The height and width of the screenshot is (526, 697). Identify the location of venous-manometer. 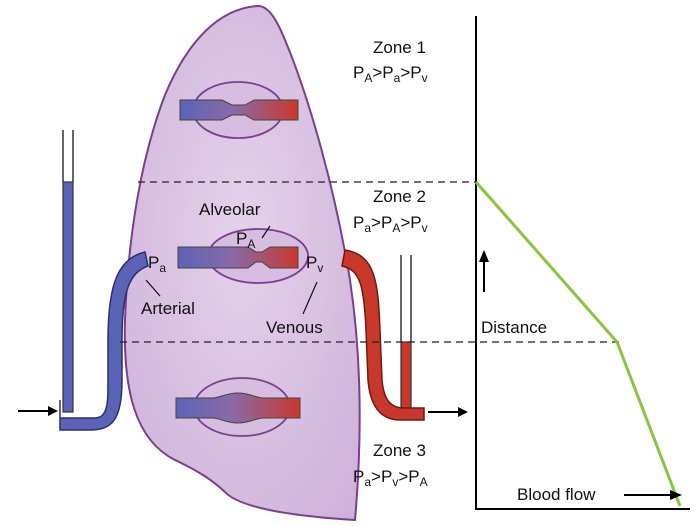
(404, 335).